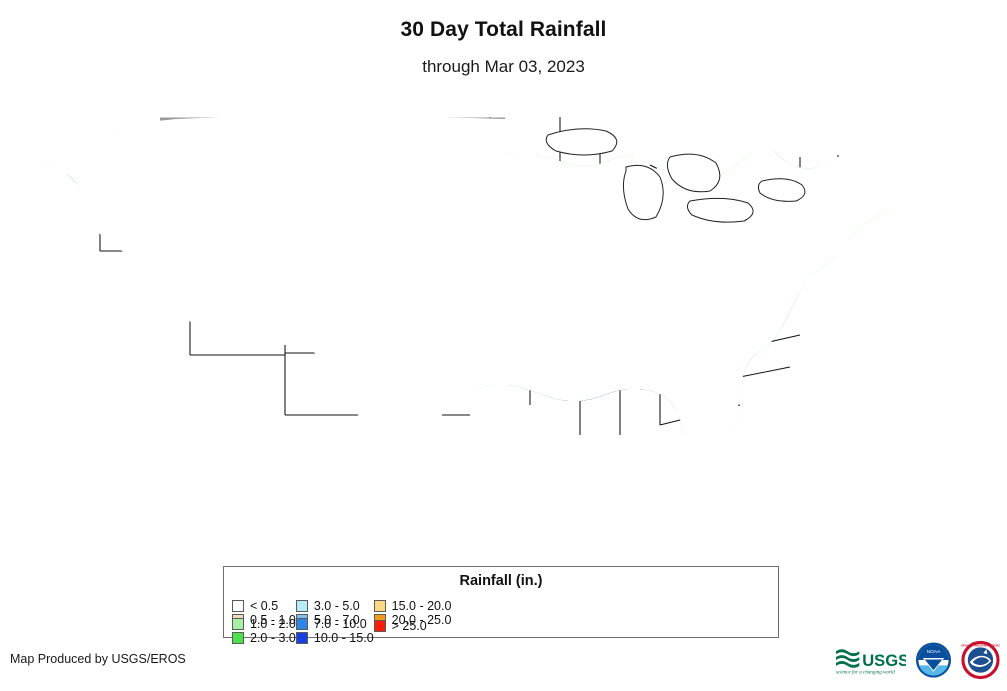 Image resolution: width=1007 pixels, height=691 pixels. I want to click on legend-column-4: 7.0 - 10.0 10.0 - 15.0, so click(334, 631).